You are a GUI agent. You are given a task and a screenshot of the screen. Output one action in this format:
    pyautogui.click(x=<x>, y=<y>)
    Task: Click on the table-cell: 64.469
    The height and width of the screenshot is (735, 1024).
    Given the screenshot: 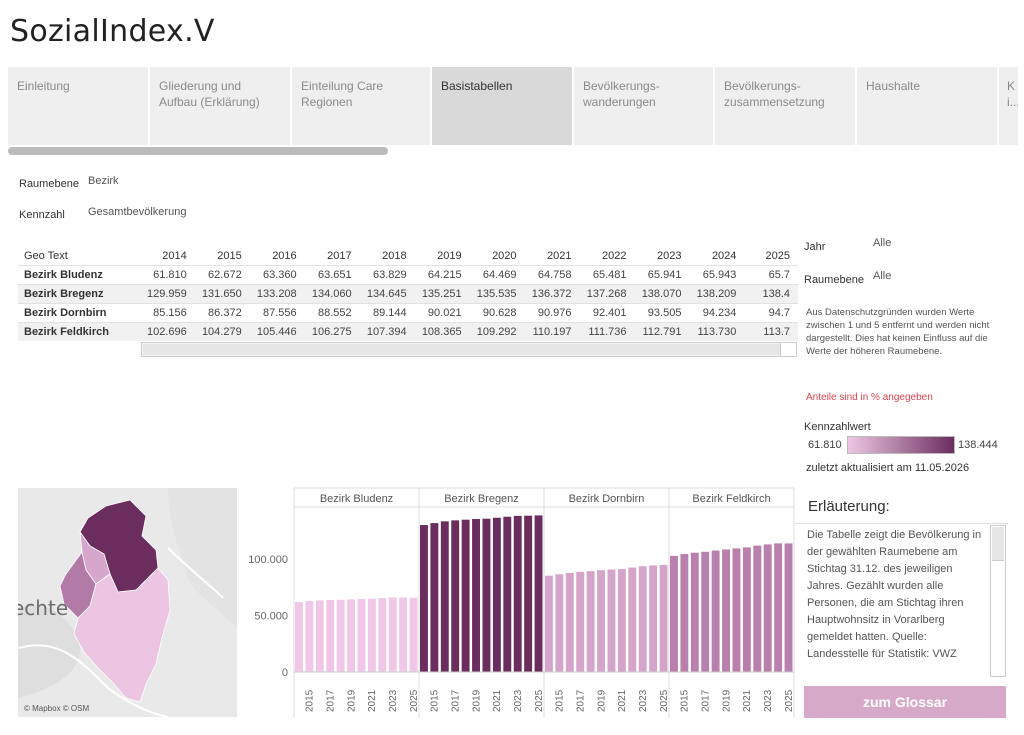 What is the action you would take?
    pyautogui.click(x=497, y=274)
    